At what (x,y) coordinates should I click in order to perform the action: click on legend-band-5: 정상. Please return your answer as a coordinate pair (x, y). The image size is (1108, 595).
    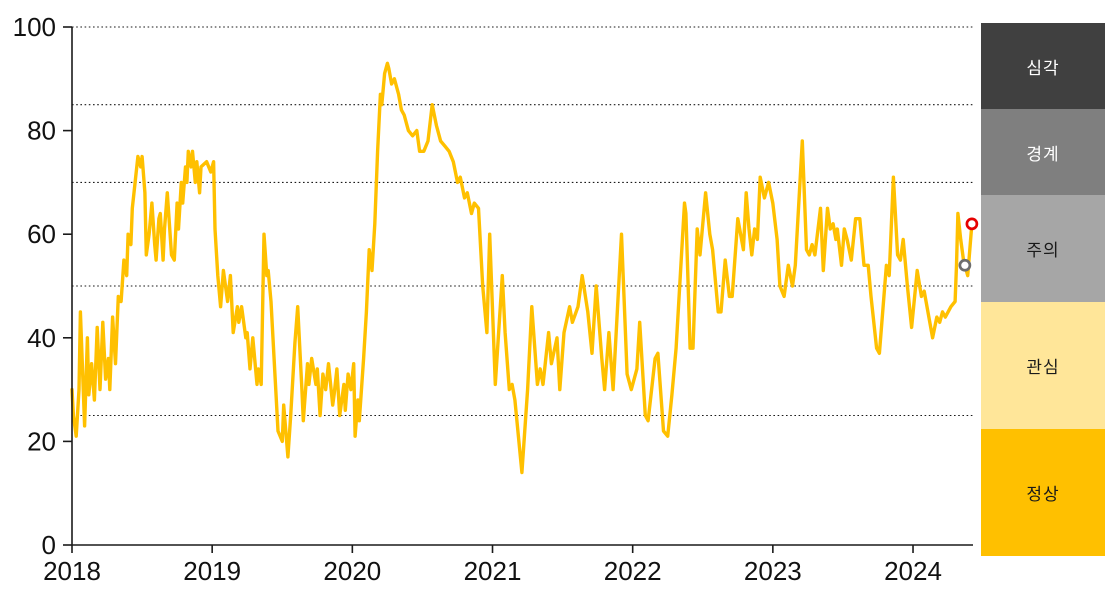
    Looking at the image, I should click on (1043, 492).